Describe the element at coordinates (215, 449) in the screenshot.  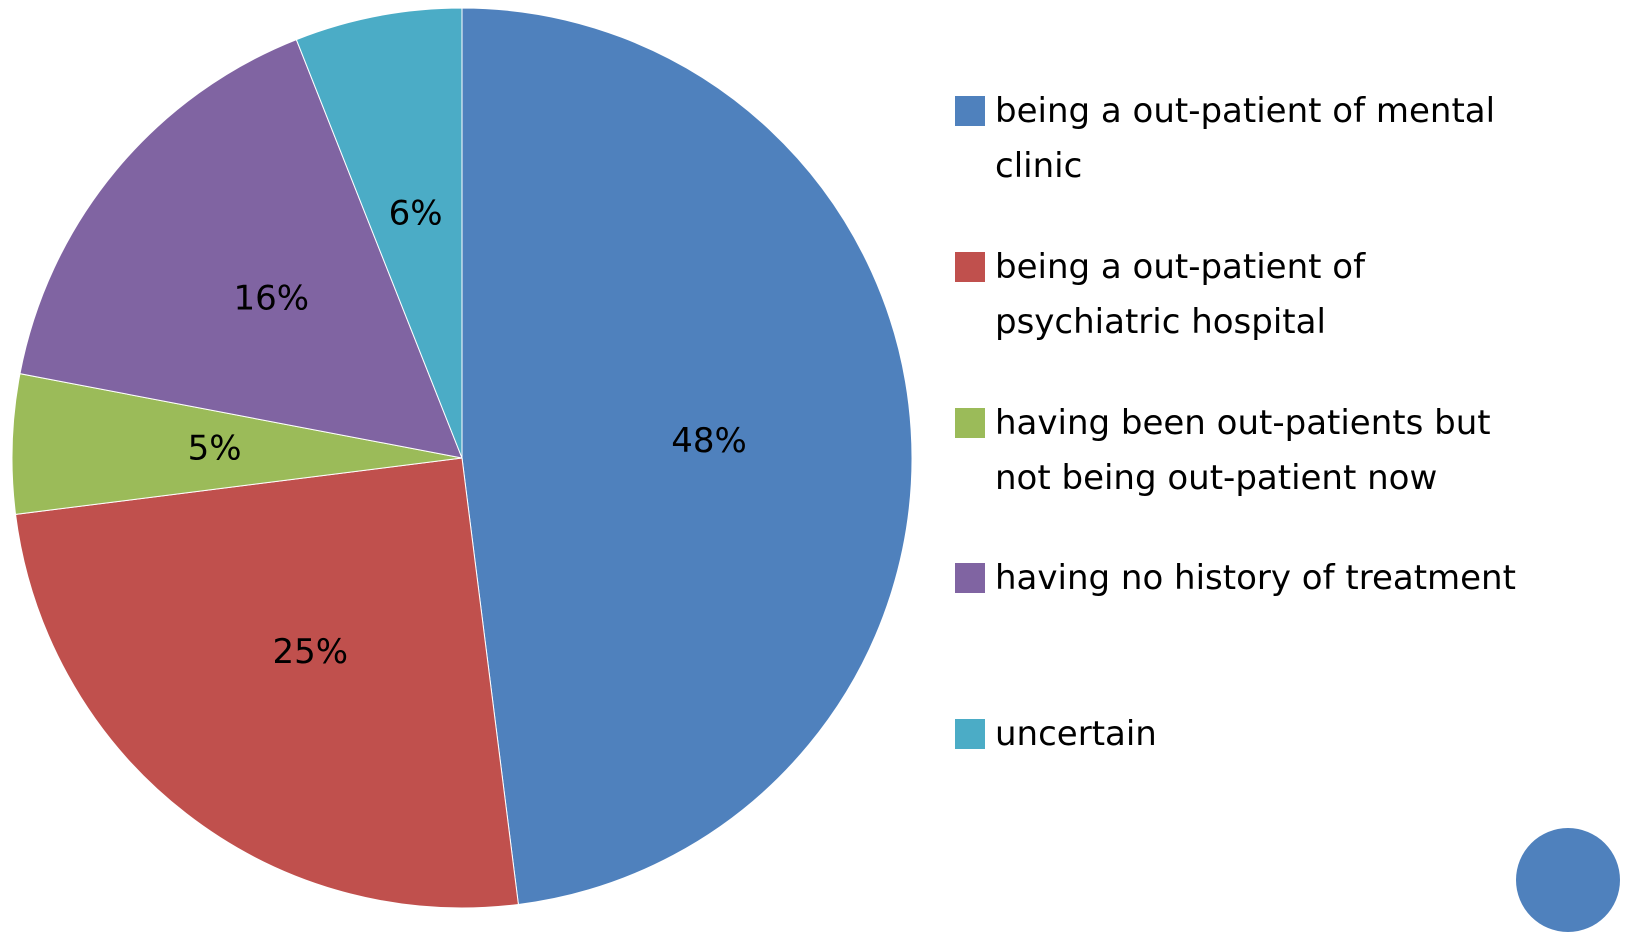
I see `data-label: 5%` at that location.